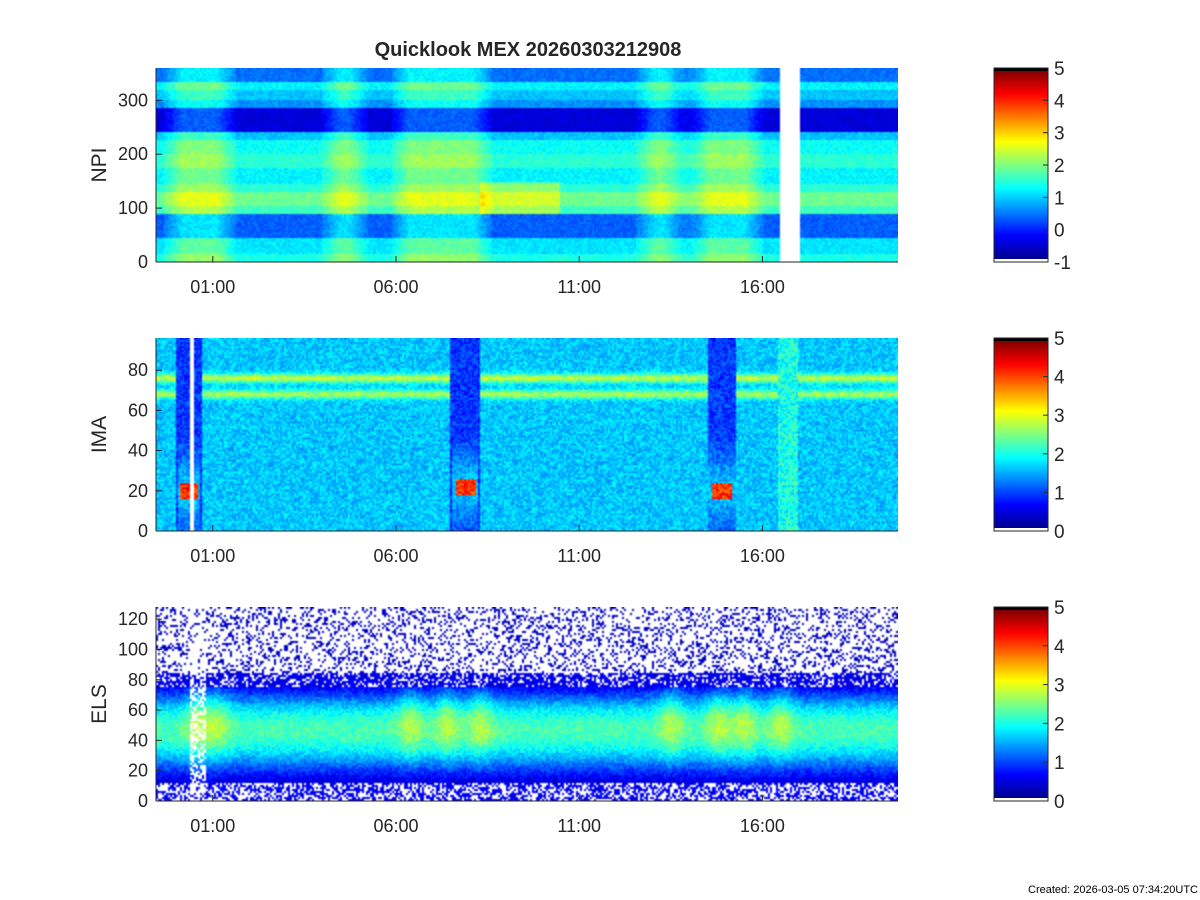  What do you see at coordinates (99, 704) in the screenshot?
I see `y-axis-label: ELS` at bounding box center [99, 704].